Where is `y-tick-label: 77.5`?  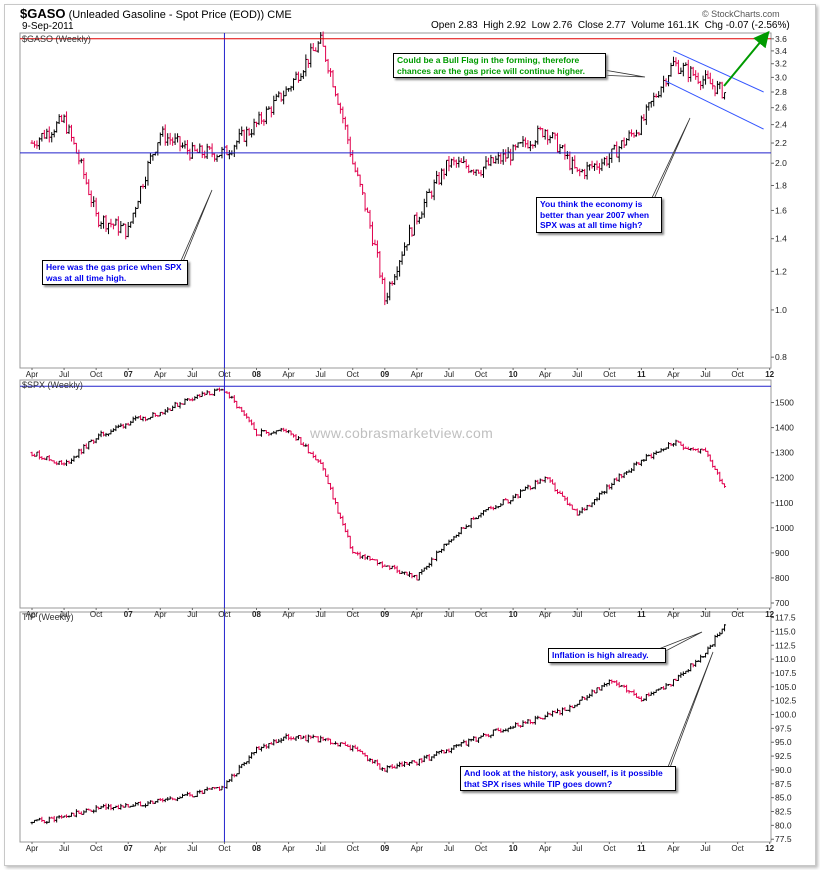
y-tick-label: 77.5 is located at coordinates (783, 839).